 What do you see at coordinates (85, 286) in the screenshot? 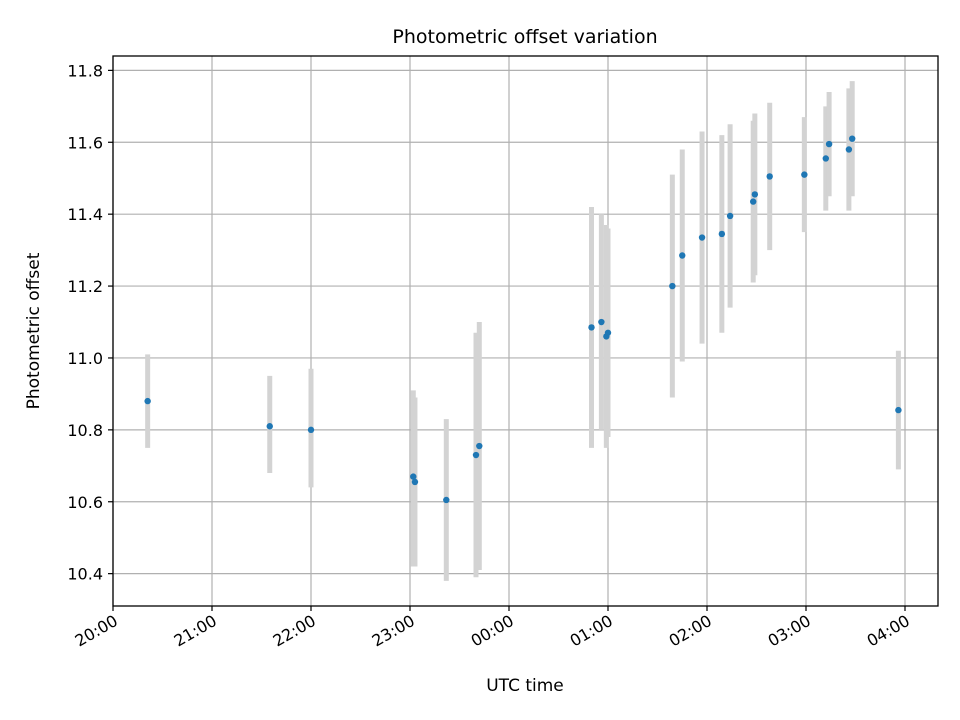
I see `y-tick-label: 11.2` at bounding box center [85, 286].